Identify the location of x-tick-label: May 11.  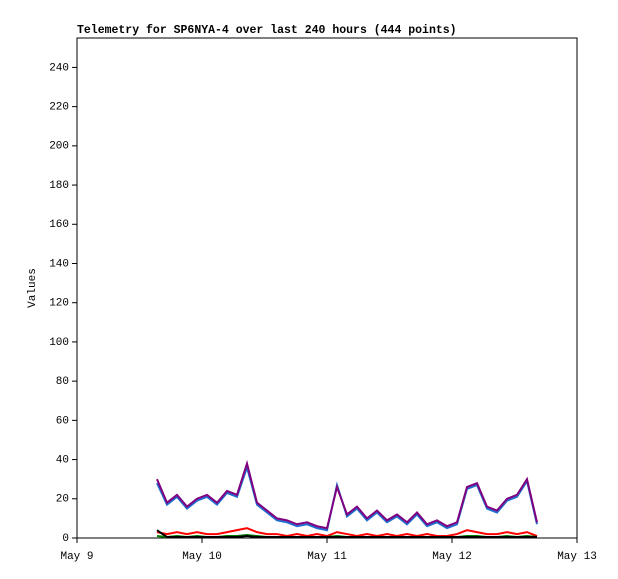
(327, 557).